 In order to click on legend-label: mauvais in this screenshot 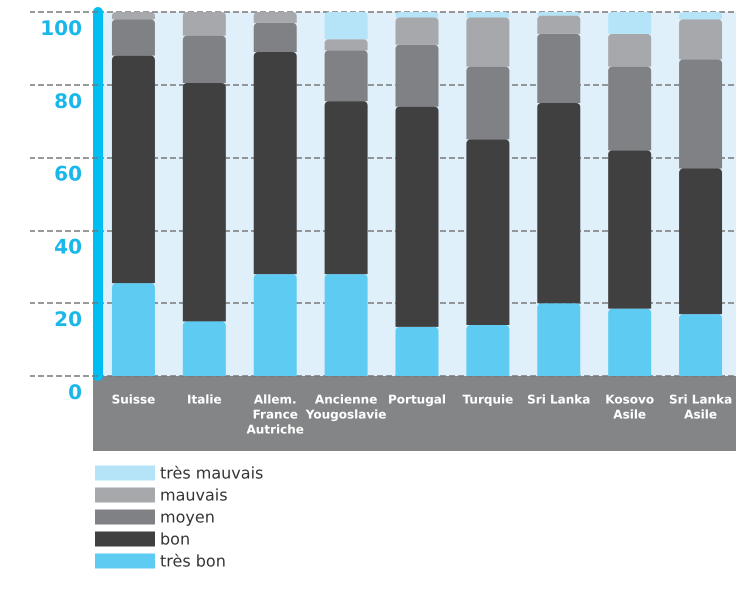, I will do `click(194, 495)`.